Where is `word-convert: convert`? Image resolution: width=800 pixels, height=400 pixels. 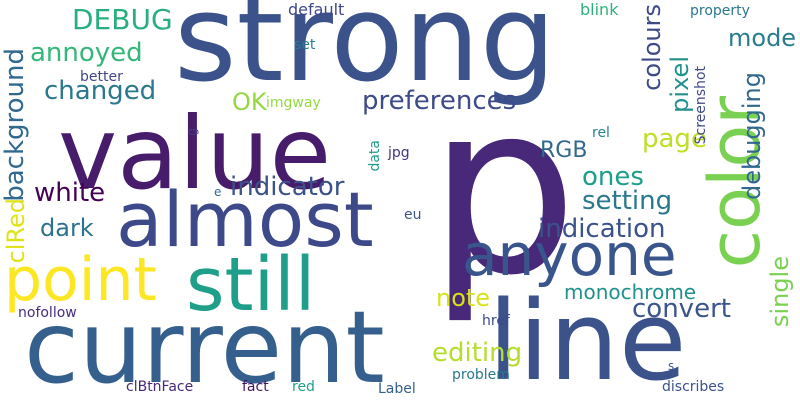
word-convert: convert is located at coordinates (681, 309).